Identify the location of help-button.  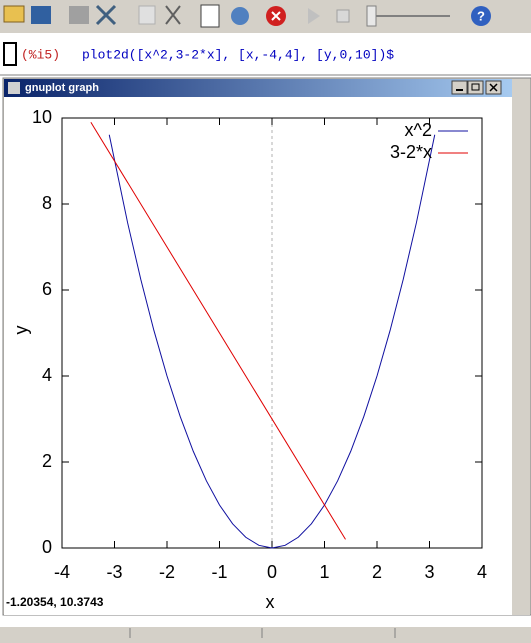
(481, 16).